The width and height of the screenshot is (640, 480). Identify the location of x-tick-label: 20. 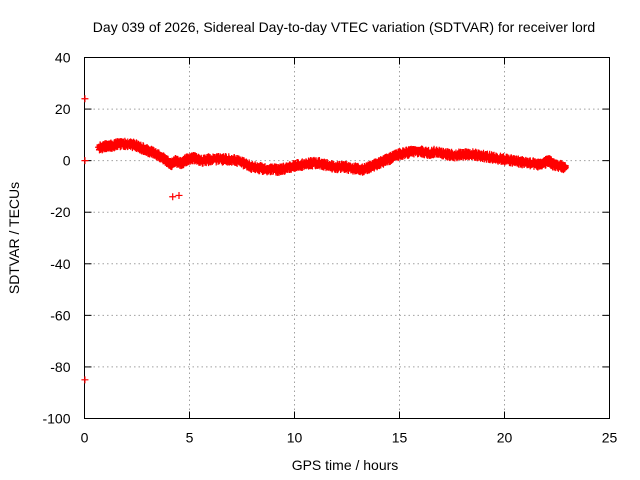
(505, 438).